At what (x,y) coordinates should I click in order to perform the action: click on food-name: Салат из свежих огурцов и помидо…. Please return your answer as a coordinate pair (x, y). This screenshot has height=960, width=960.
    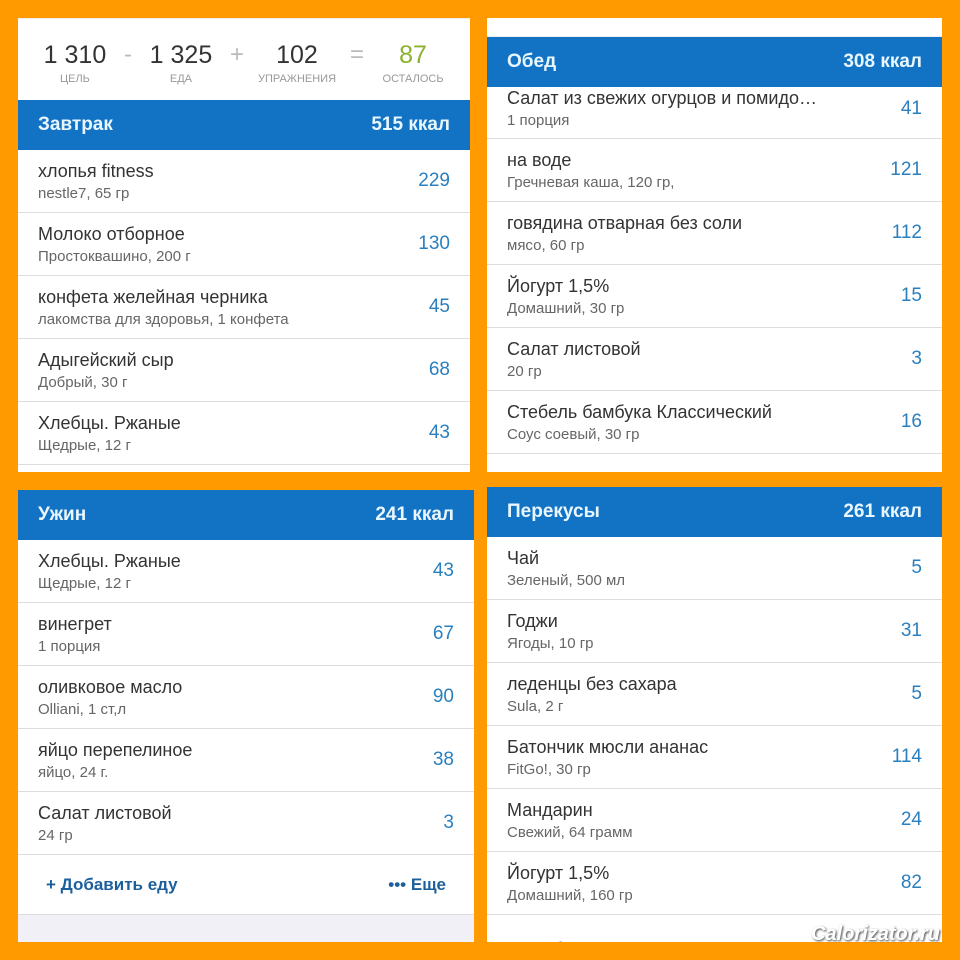
    Looking at the image, I should click on (662, 98).